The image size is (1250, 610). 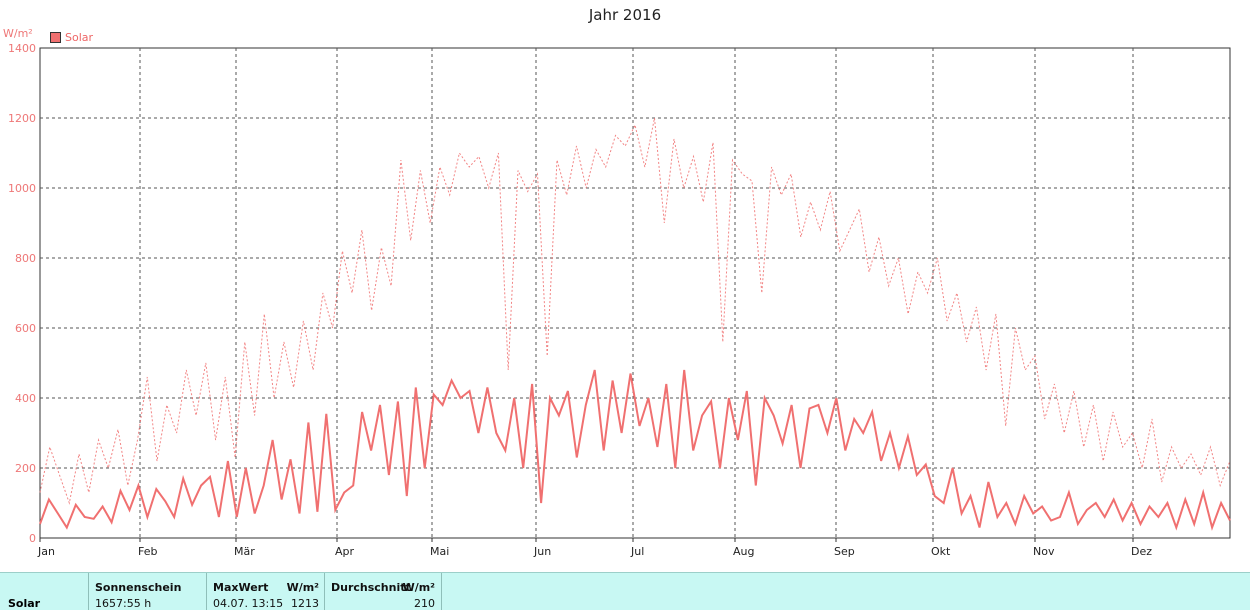 I want to click on x-tick-label: Aug, so click(x=743, y=551).